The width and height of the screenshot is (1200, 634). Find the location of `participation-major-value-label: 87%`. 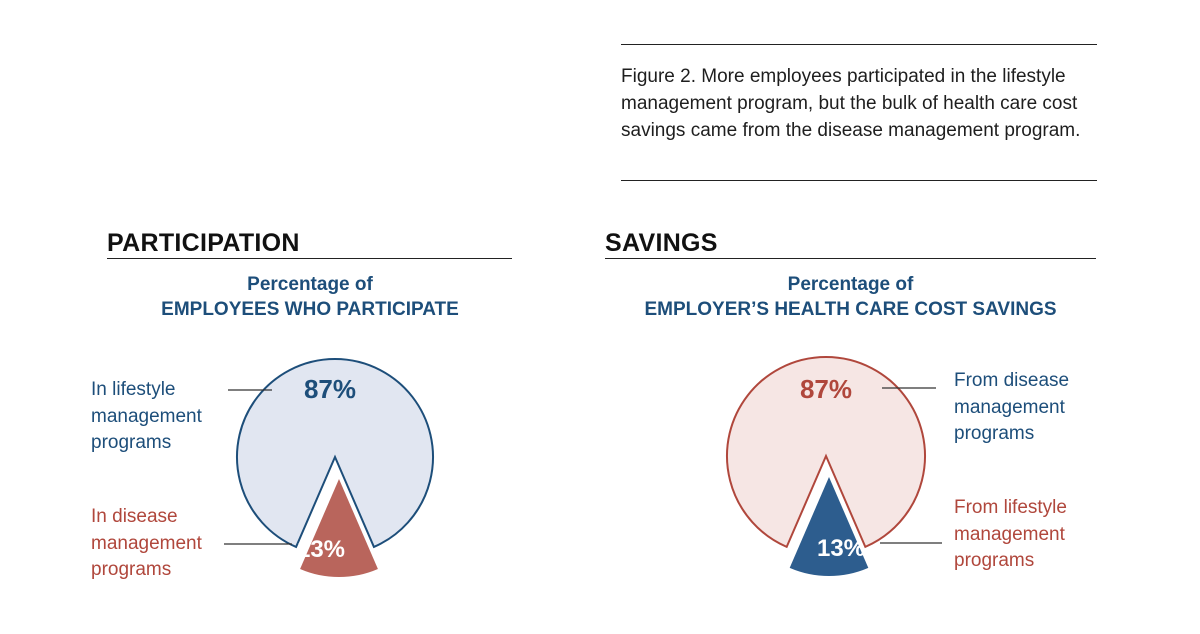

participation-major-value-label: 87% is located at coordinates (330, 389).